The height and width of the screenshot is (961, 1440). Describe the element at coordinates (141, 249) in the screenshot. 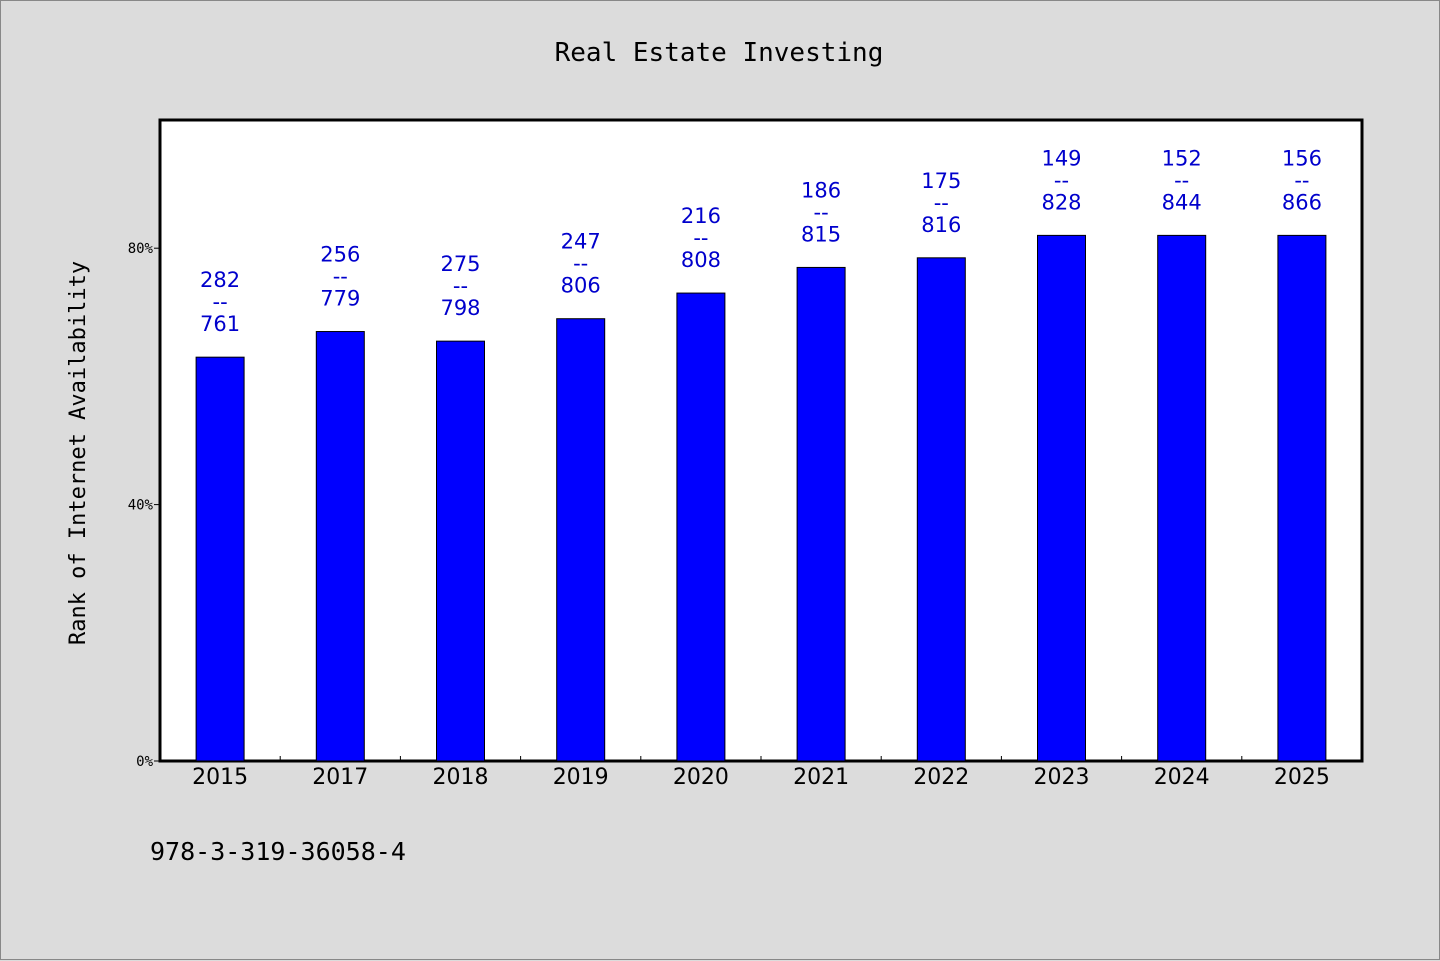

I see `y-tick-label: 80%` at that location.